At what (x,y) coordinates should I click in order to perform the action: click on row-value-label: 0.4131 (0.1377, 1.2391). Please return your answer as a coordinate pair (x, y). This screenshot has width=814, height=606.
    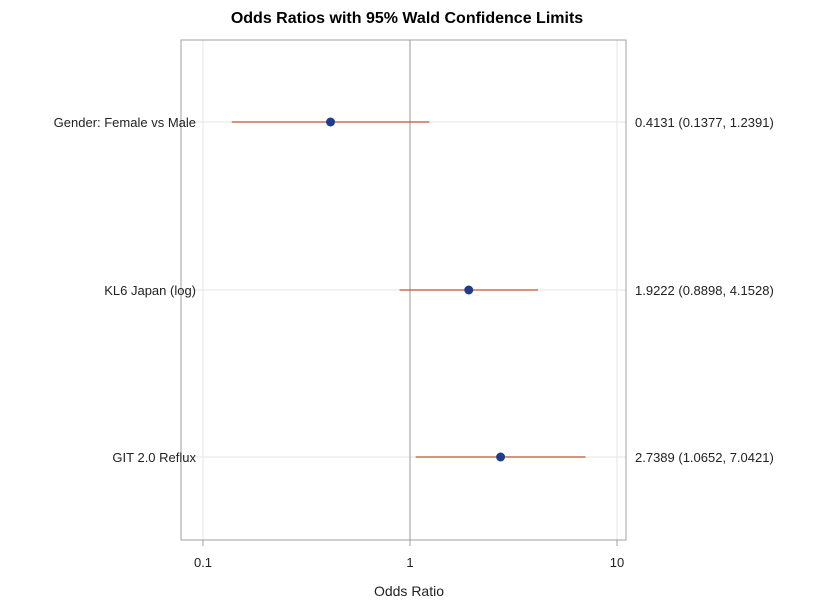
    Looking at the image, I should click on (704, 122).